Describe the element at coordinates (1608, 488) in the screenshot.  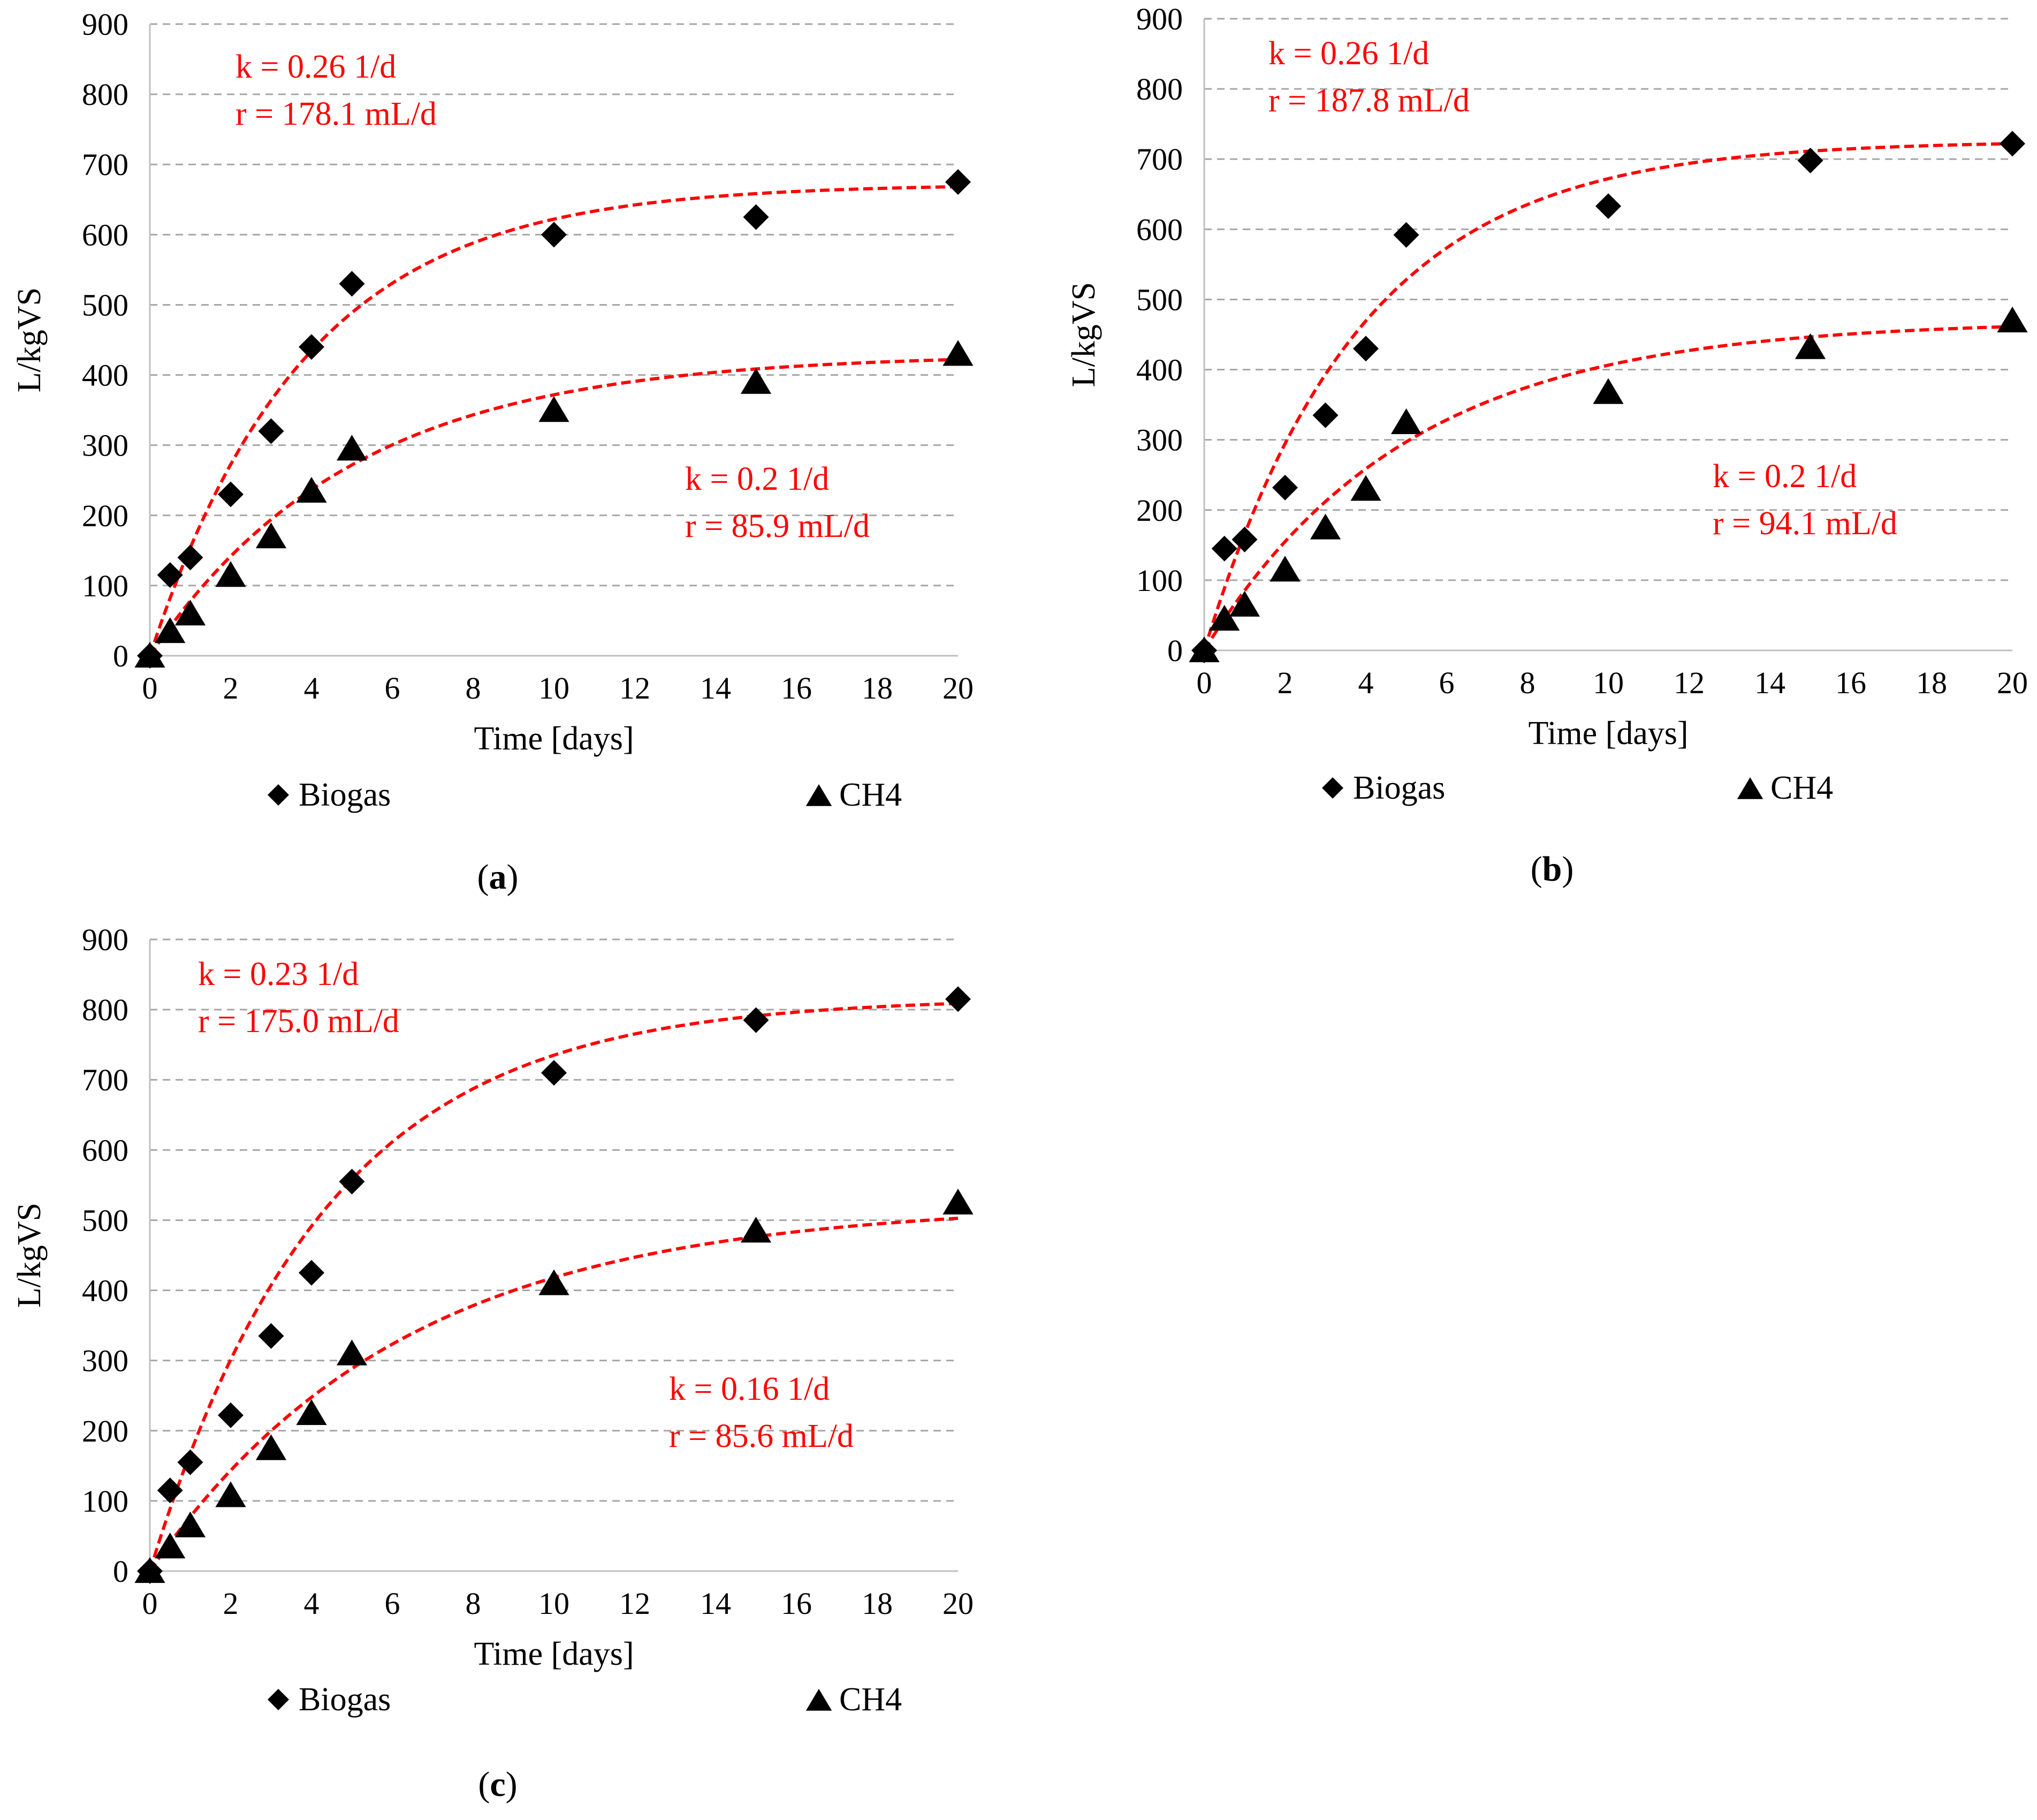
I see `fit-curve-ch4` at that location.